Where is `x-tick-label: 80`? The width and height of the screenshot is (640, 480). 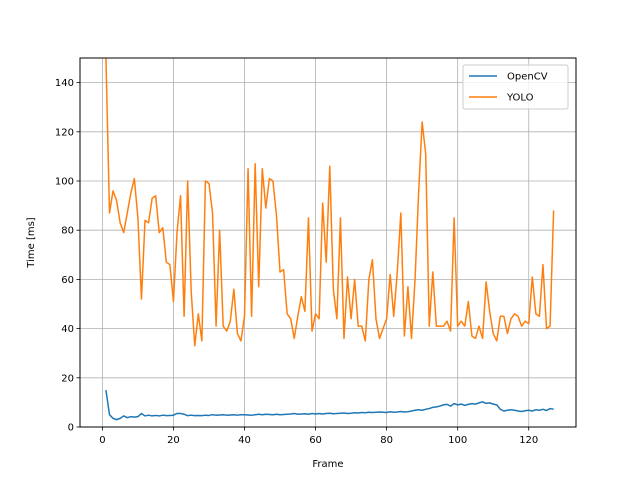 x-tick-label: 80 is located at coordinates (386, 440).